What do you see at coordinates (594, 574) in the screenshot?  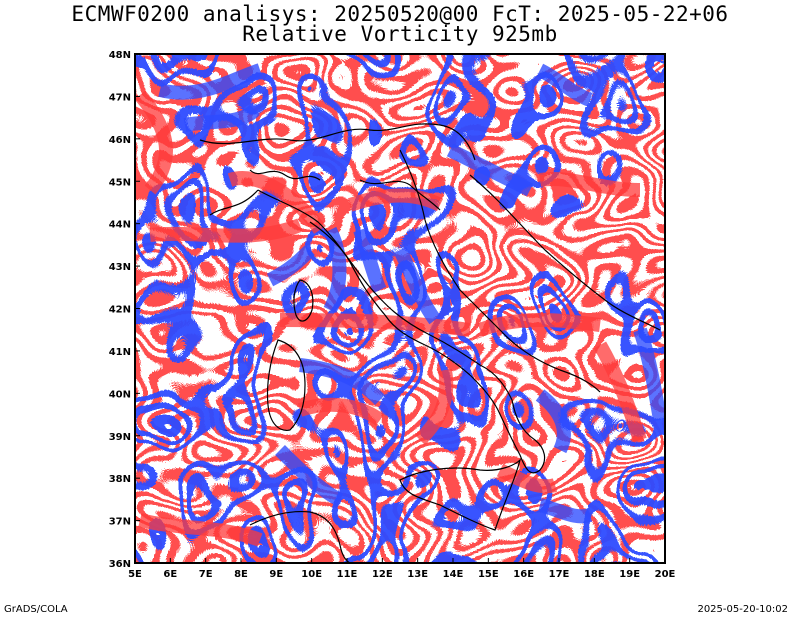 I see `lon-tick-label: 18E` at bounding box center [594, 574].